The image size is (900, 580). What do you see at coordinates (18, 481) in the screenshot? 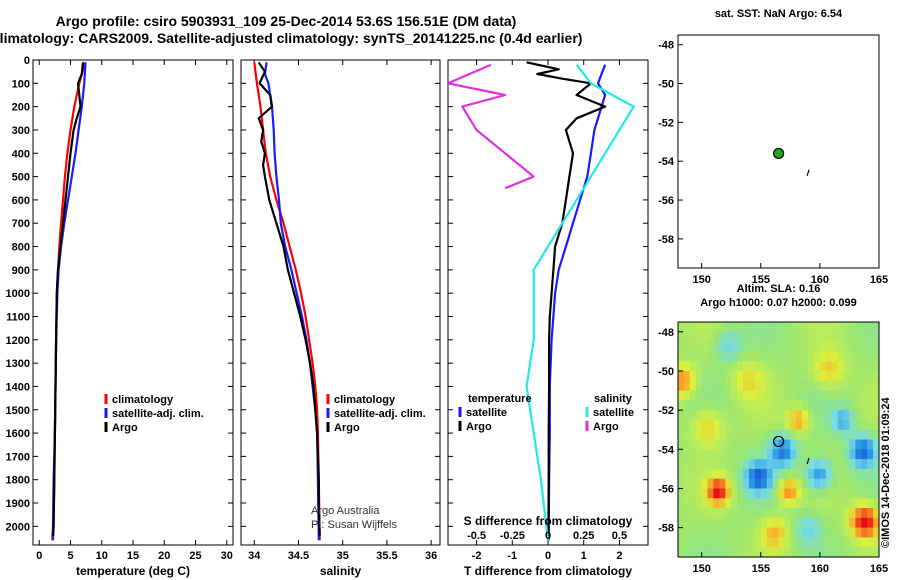
I see `y-tick-label: 1800` at bounding box center [18, 481].